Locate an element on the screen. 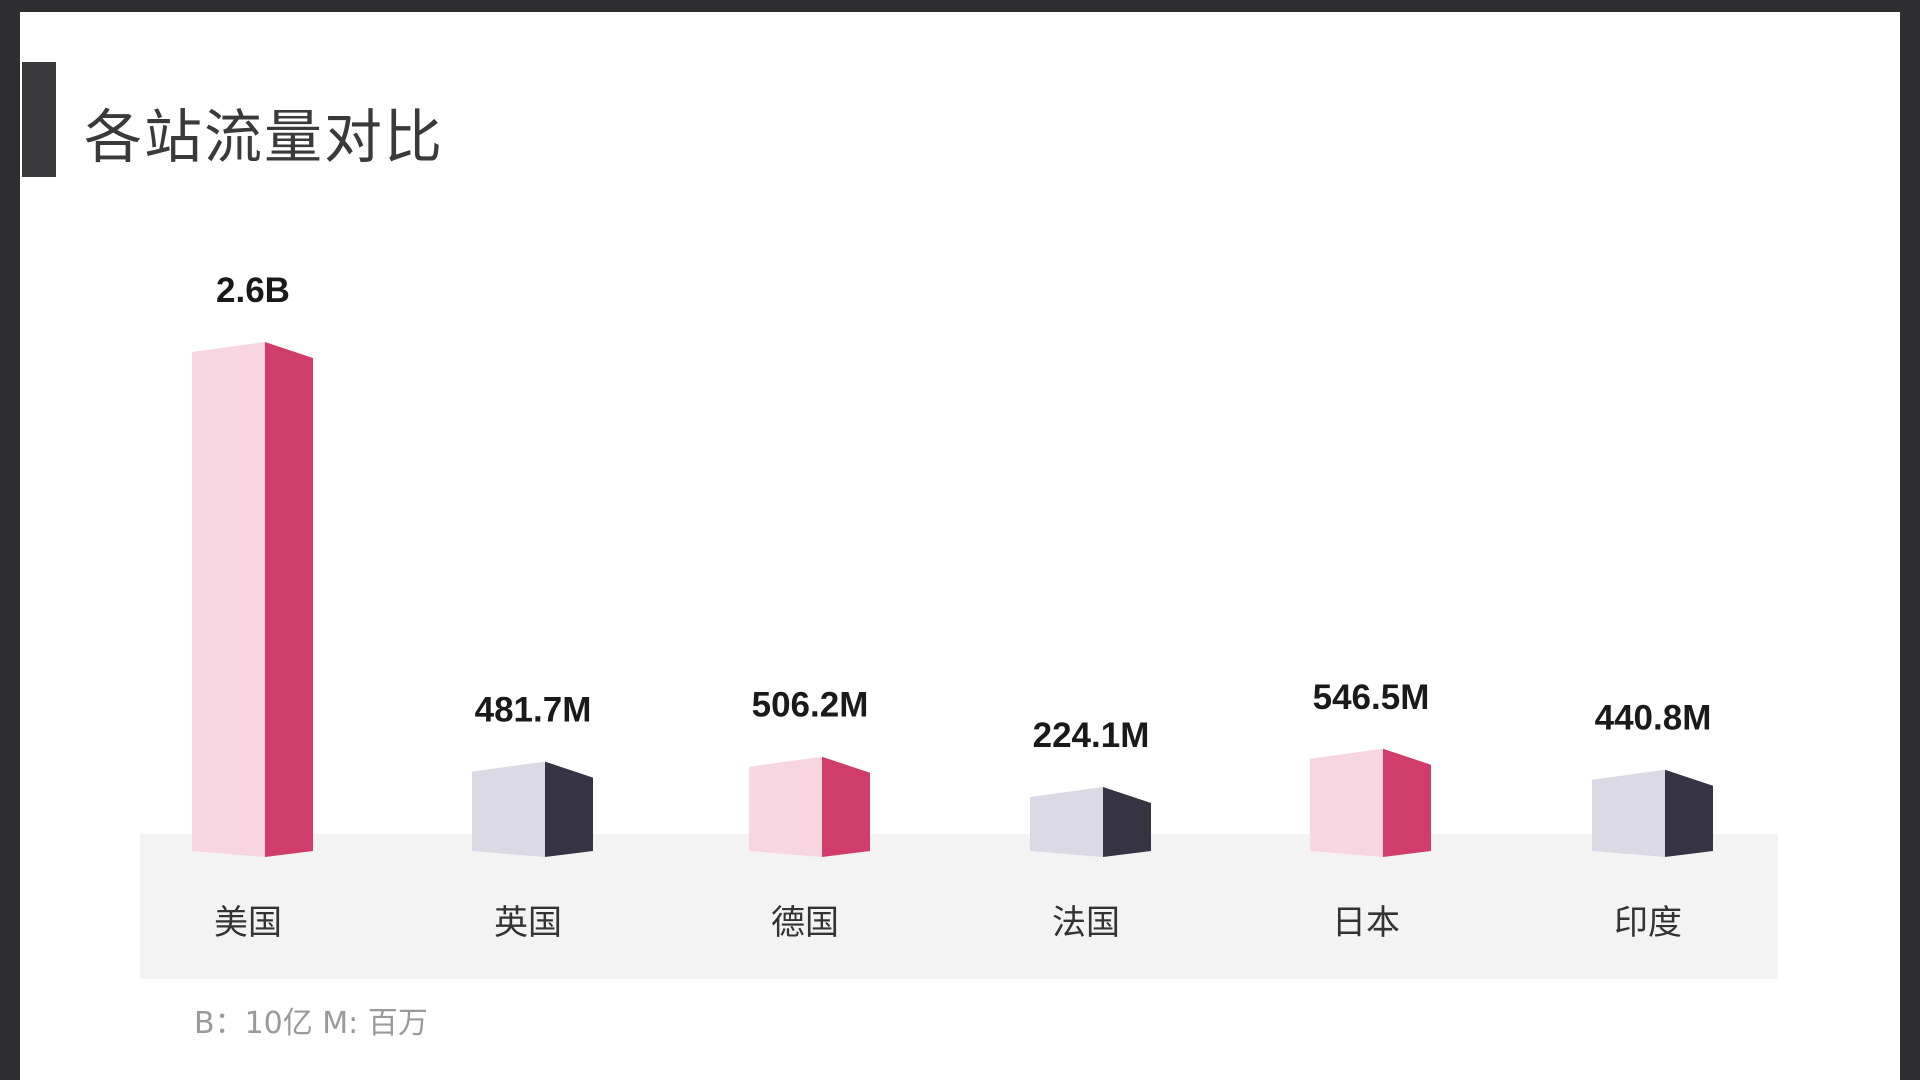  bar-value-label: 224.1M is located at coordinates (1091, 735).